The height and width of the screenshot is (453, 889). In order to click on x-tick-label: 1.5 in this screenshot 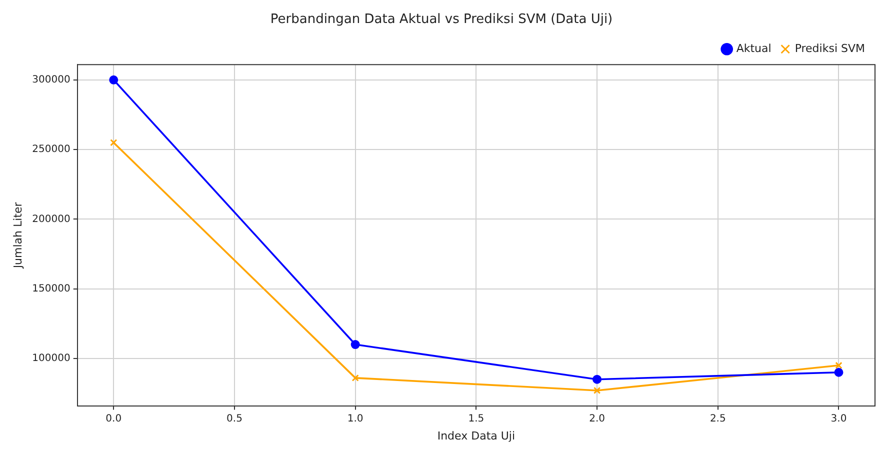, I will do `click(476, 418)`.